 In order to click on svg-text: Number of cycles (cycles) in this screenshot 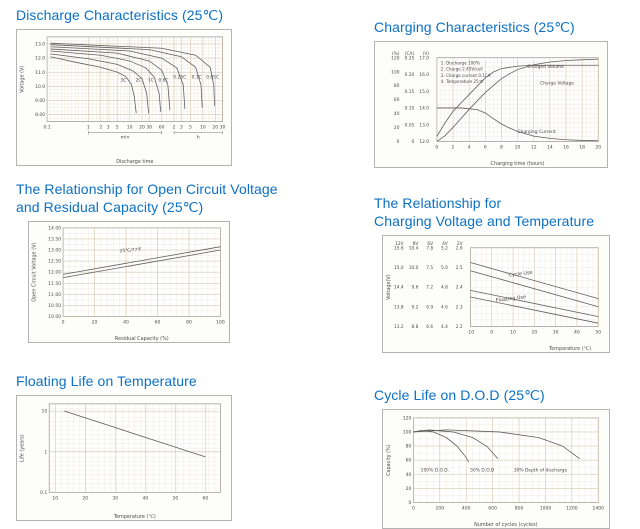, I will do `click(506, 525)`.